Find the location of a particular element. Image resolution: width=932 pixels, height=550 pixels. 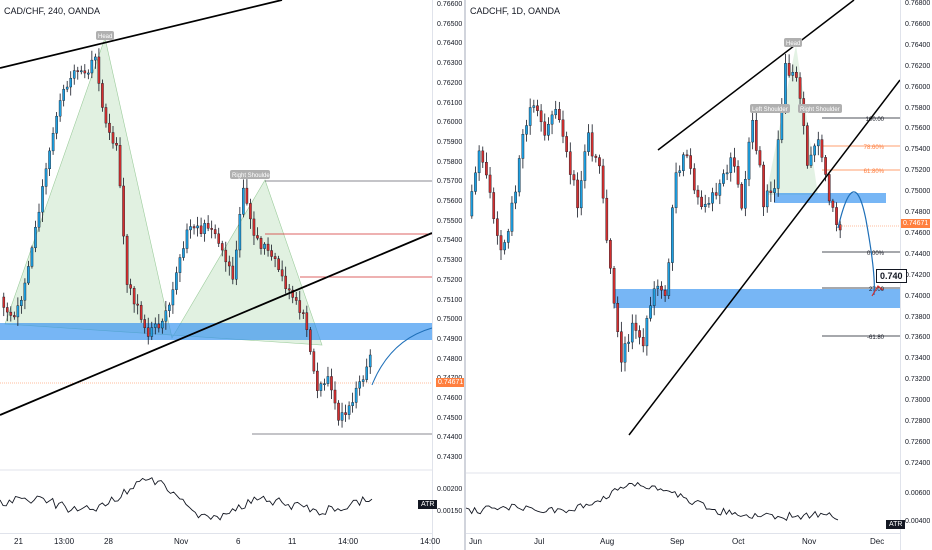

right-price-tick: 0.76200 is located at coordinates (918, 66).